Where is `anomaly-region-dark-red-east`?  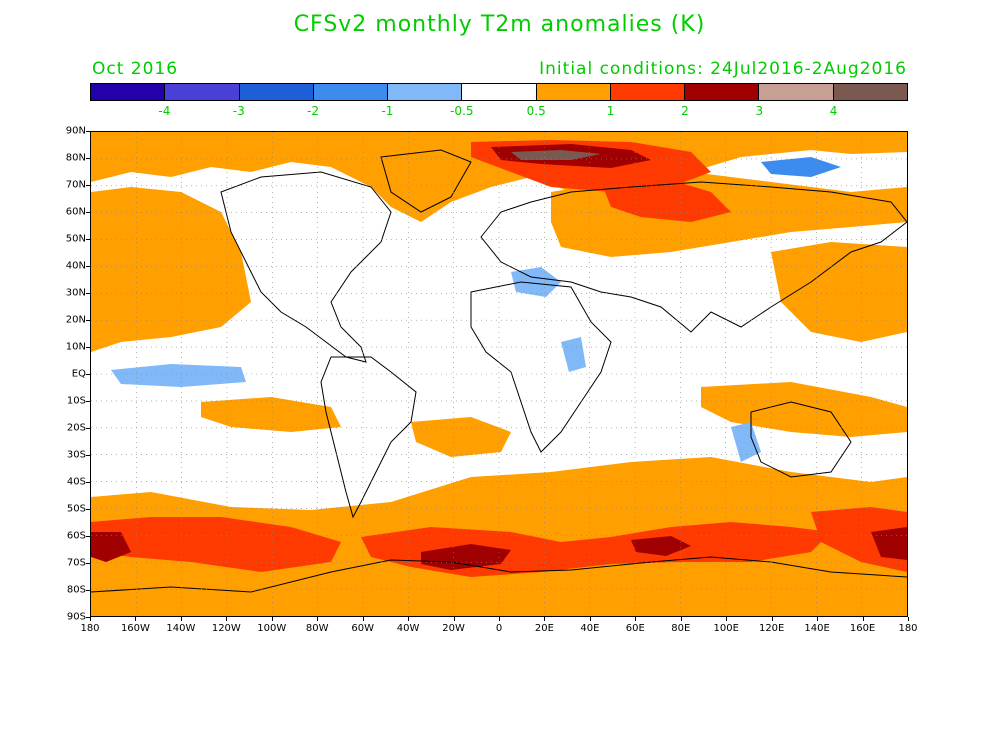
anomaly-region-dark-red-east is located at coordinates (889, 543).